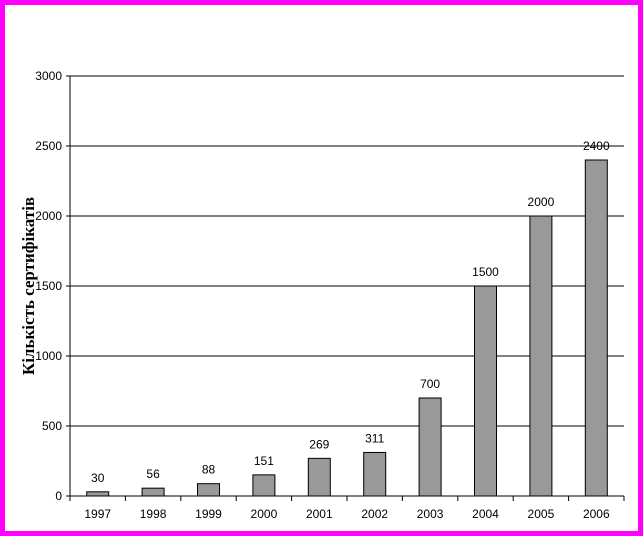 The width and height of the screenshot is (643, 536). I want to click on x-tick-label: 2004, so click(485, 514).